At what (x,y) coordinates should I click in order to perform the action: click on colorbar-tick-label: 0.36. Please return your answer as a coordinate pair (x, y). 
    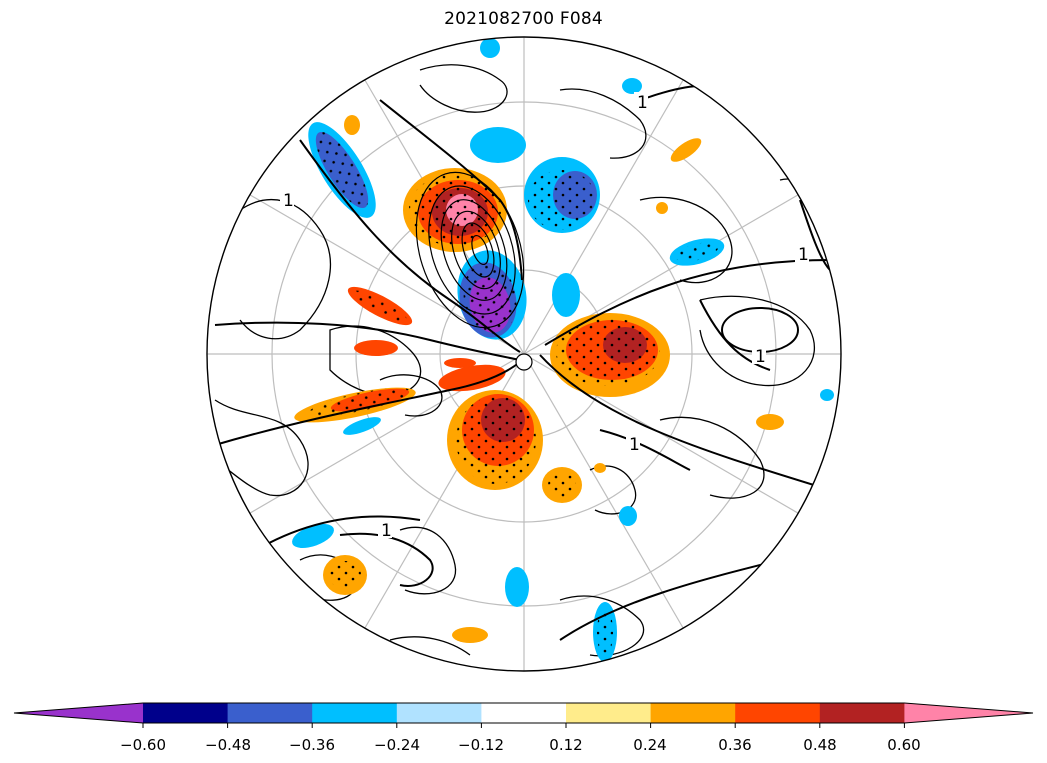
    Looking at the image, I should click on (734, 745).